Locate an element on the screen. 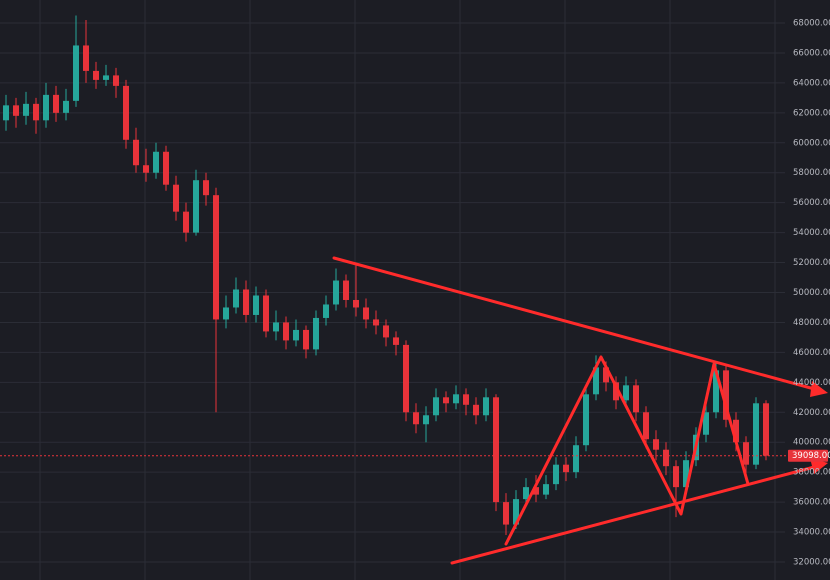 Image resolution: width=830 pixels, height=580 pixels. lower-trend-line is located at coordinates (635, 514).